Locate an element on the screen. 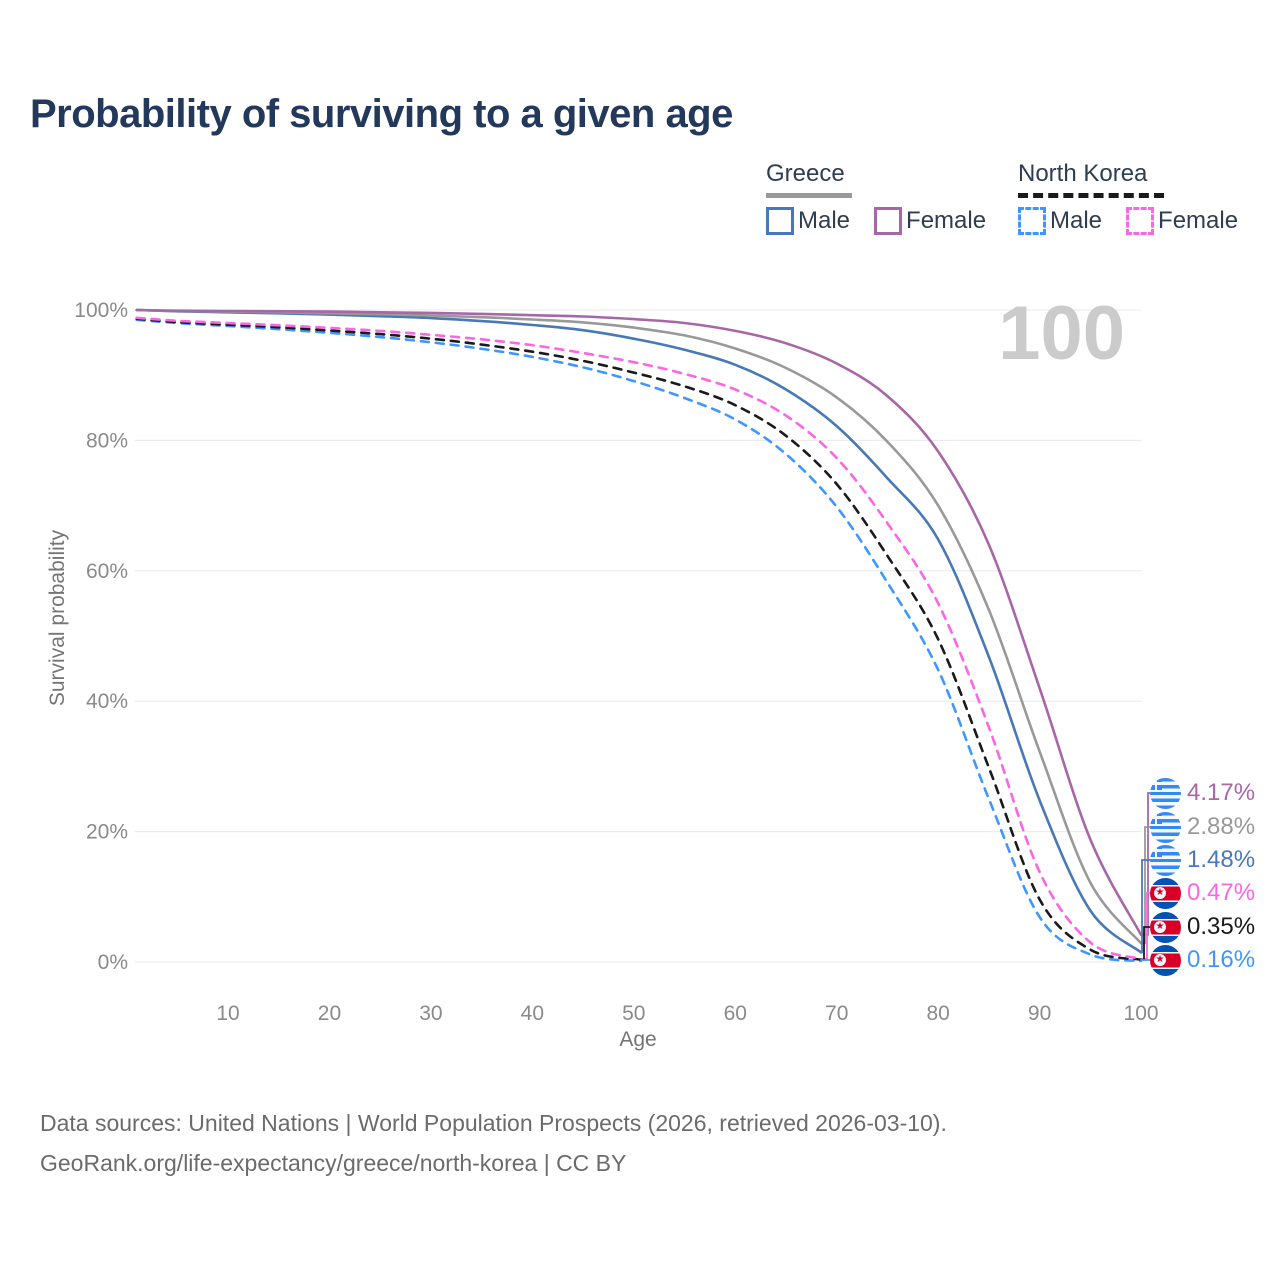 The width and height of the screenshot is (1280, 1280). x-tick-label: 10 is located at coordinates (227, 1013).